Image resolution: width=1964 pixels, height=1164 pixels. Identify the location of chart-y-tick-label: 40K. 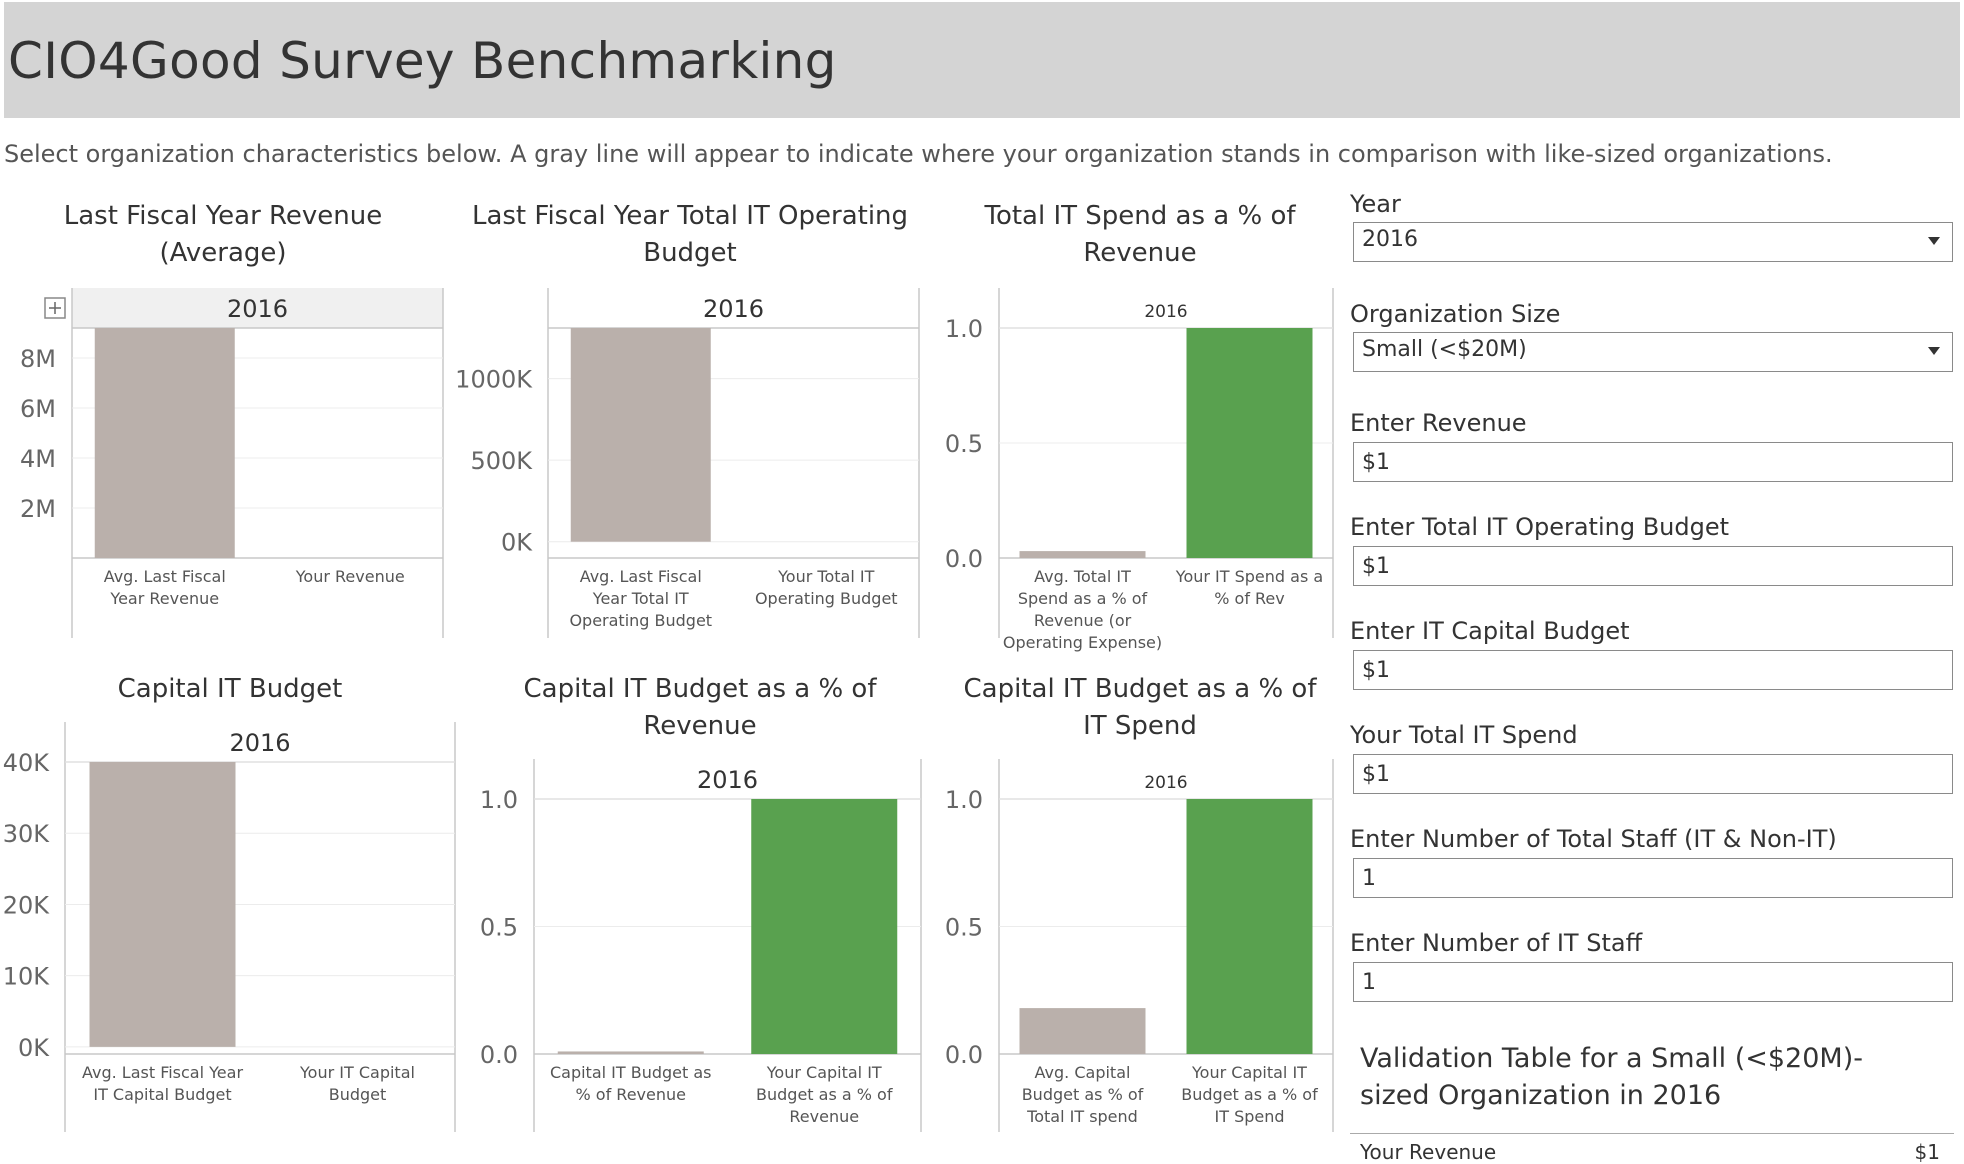
(27, 763).